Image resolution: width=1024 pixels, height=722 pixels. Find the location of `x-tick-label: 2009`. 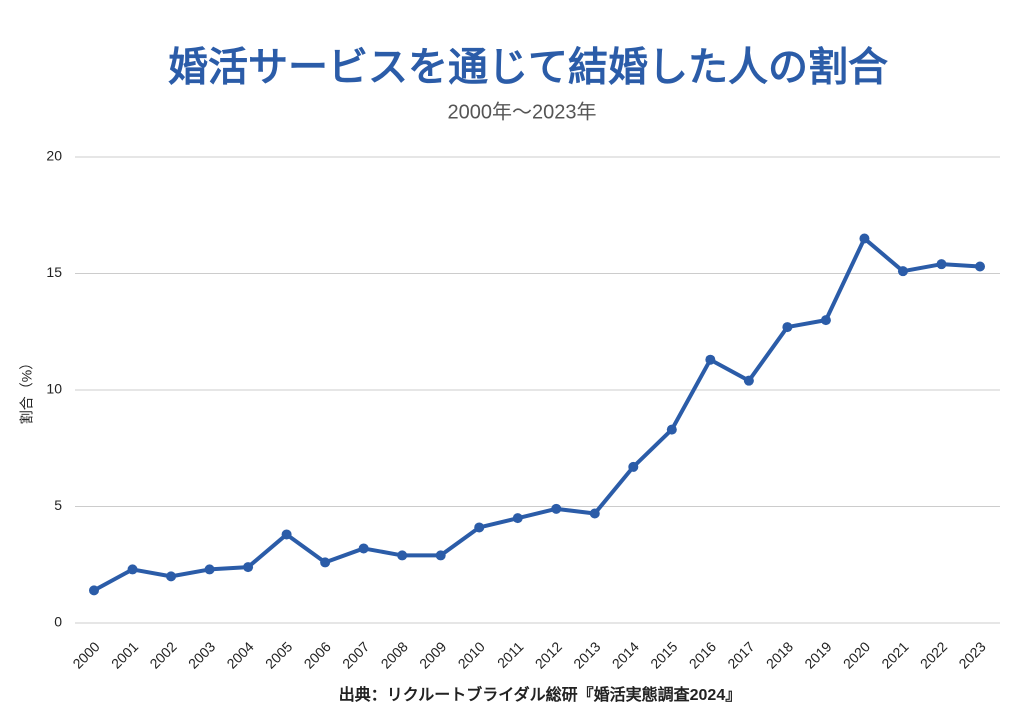

x-tick-label: 2009 is located at coordinates (432, 654).